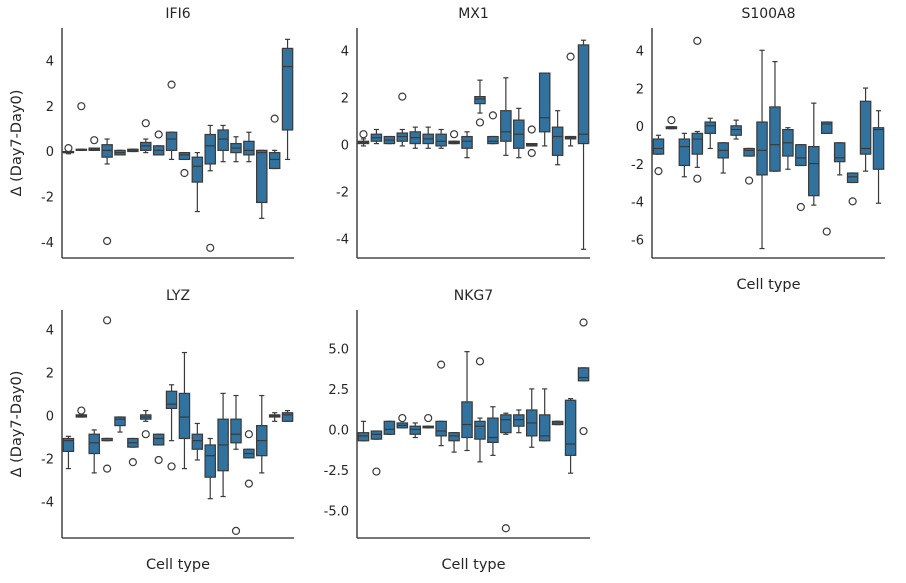 The width and height of the screenshot is (906, 583). What do you see at coordinates (637, 241) in the screenshot?
I see `y-tick-label: -6` at bounding box center [637, 241].